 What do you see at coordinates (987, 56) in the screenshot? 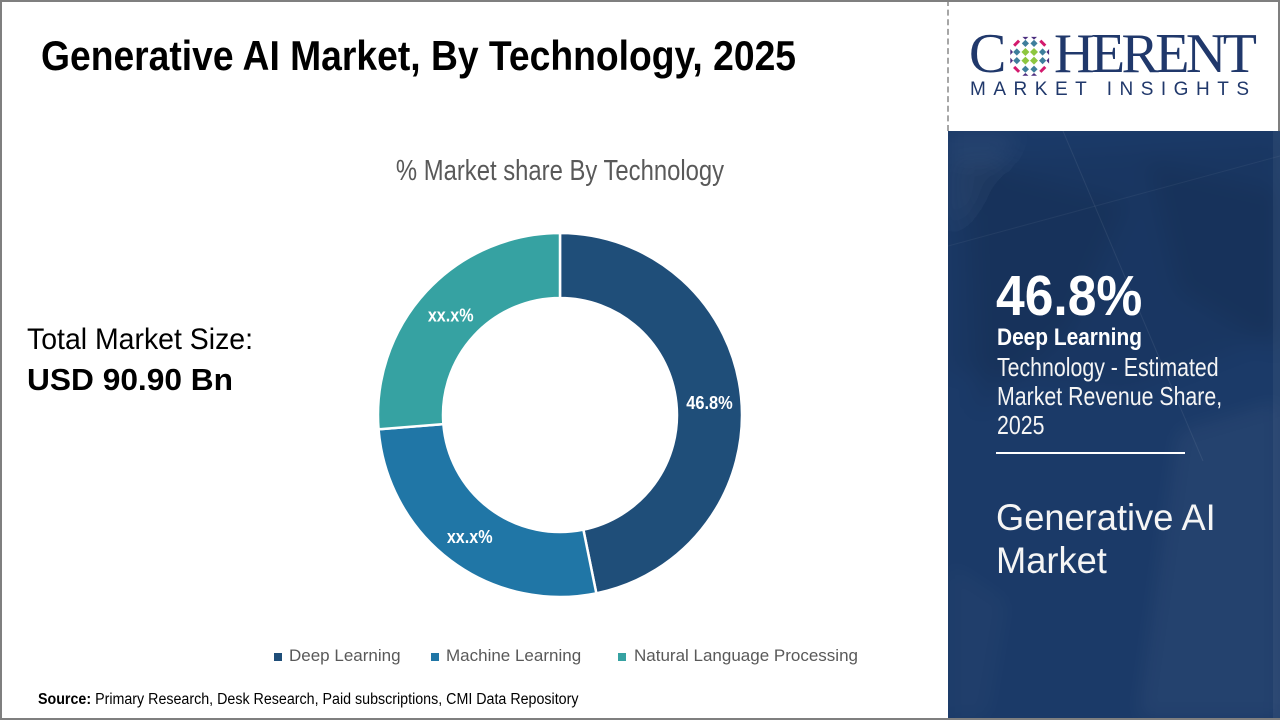
I see `svg-text: C` at bounding box center [987, 56].